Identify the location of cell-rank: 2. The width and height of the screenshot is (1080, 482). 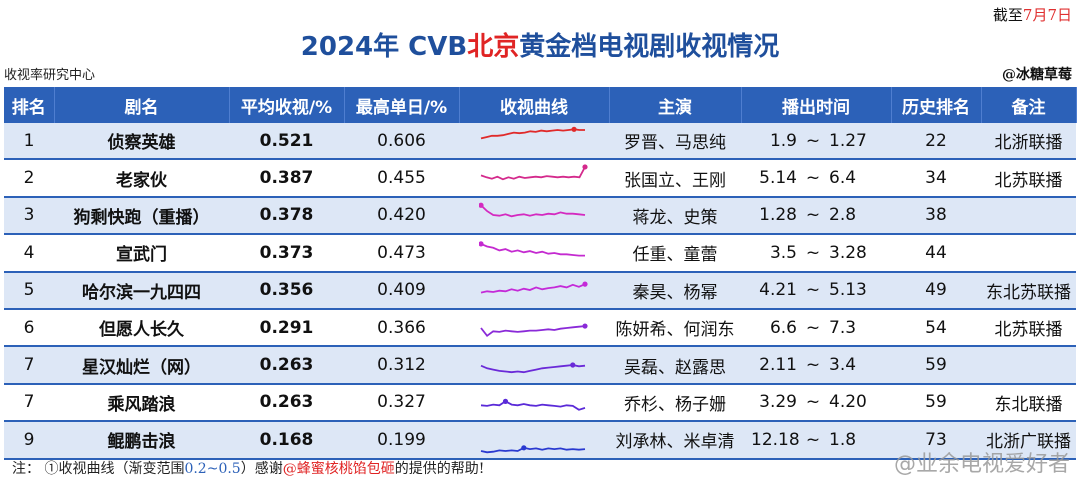
(29, 178).